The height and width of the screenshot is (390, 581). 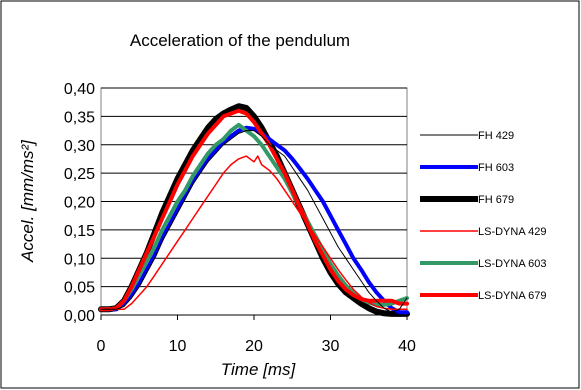 I want to click on legend-entry-label: FH 603, so click(x=496, y=168).